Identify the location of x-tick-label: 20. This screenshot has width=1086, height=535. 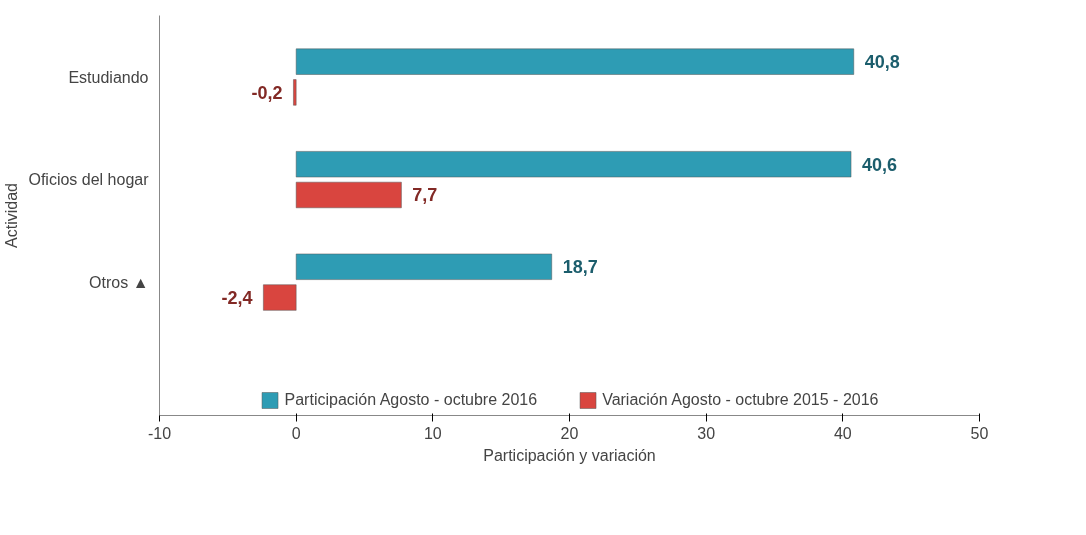
(569, 433).